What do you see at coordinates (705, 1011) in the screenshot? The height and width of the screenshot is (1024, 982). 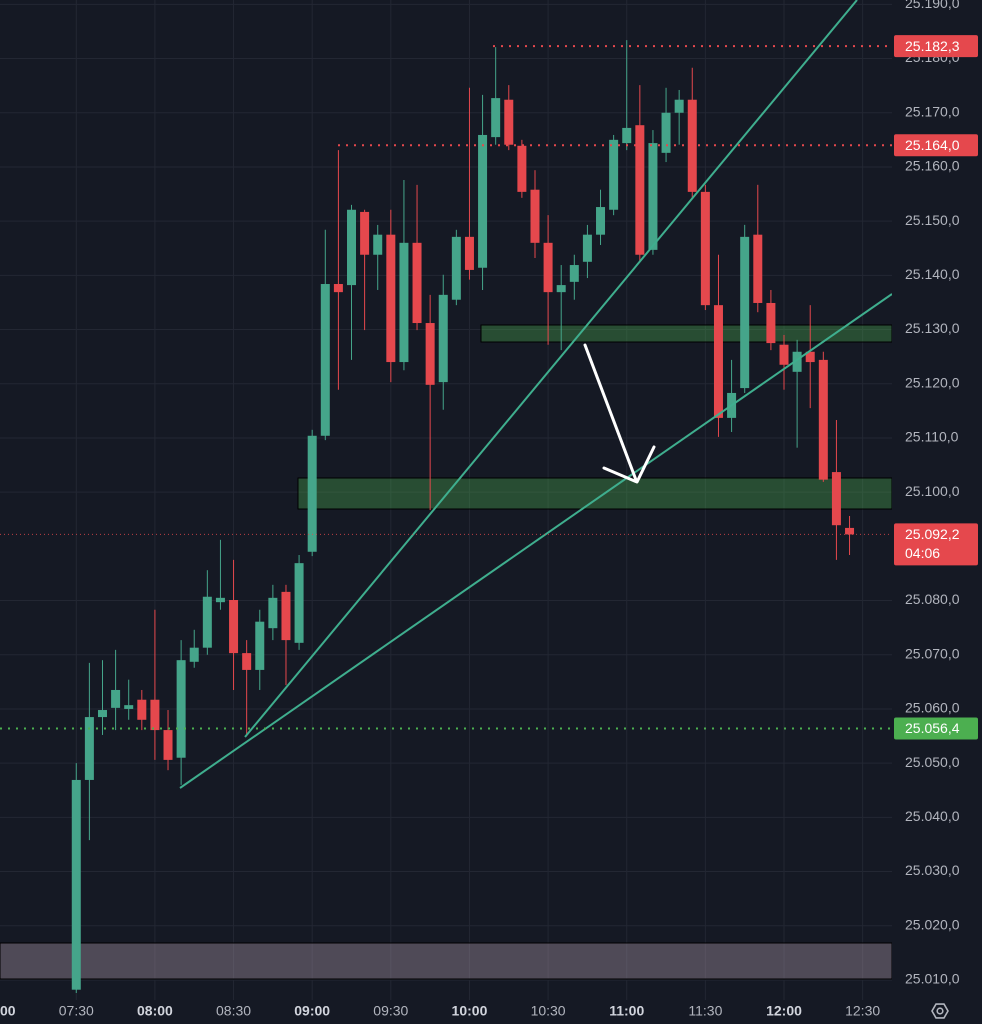 I see `x-tick-label: 11:30` at bounding box center [705, 1011].